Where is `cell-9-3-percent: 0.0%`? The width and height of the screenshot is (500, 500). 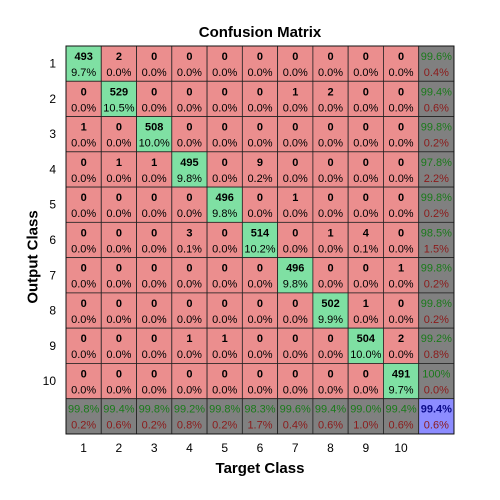
cell-9-3-percent: 0.0% is located at coordinates (154, 355).